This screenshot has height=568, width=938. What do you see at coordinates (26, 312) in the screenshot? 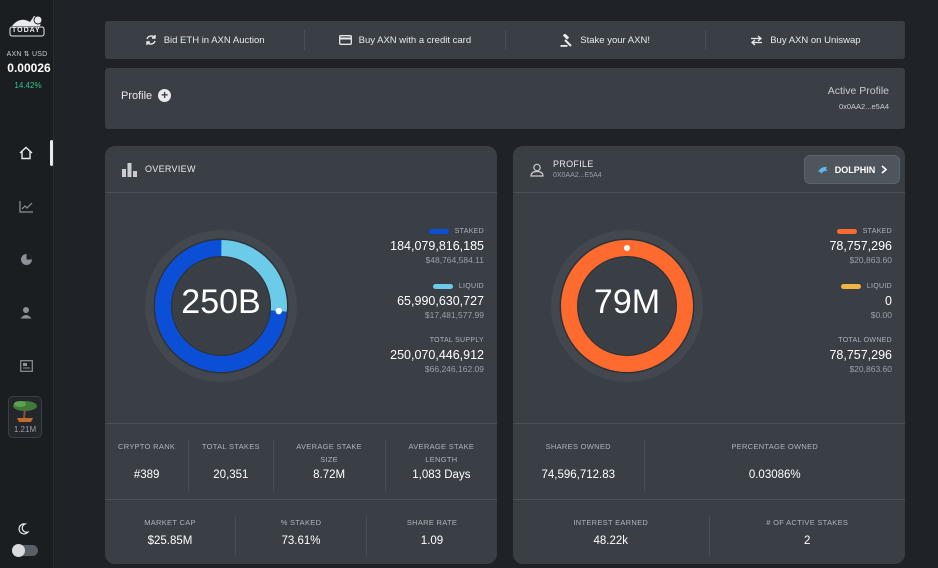
I see `user-icon` at bounding box center [26, 312].